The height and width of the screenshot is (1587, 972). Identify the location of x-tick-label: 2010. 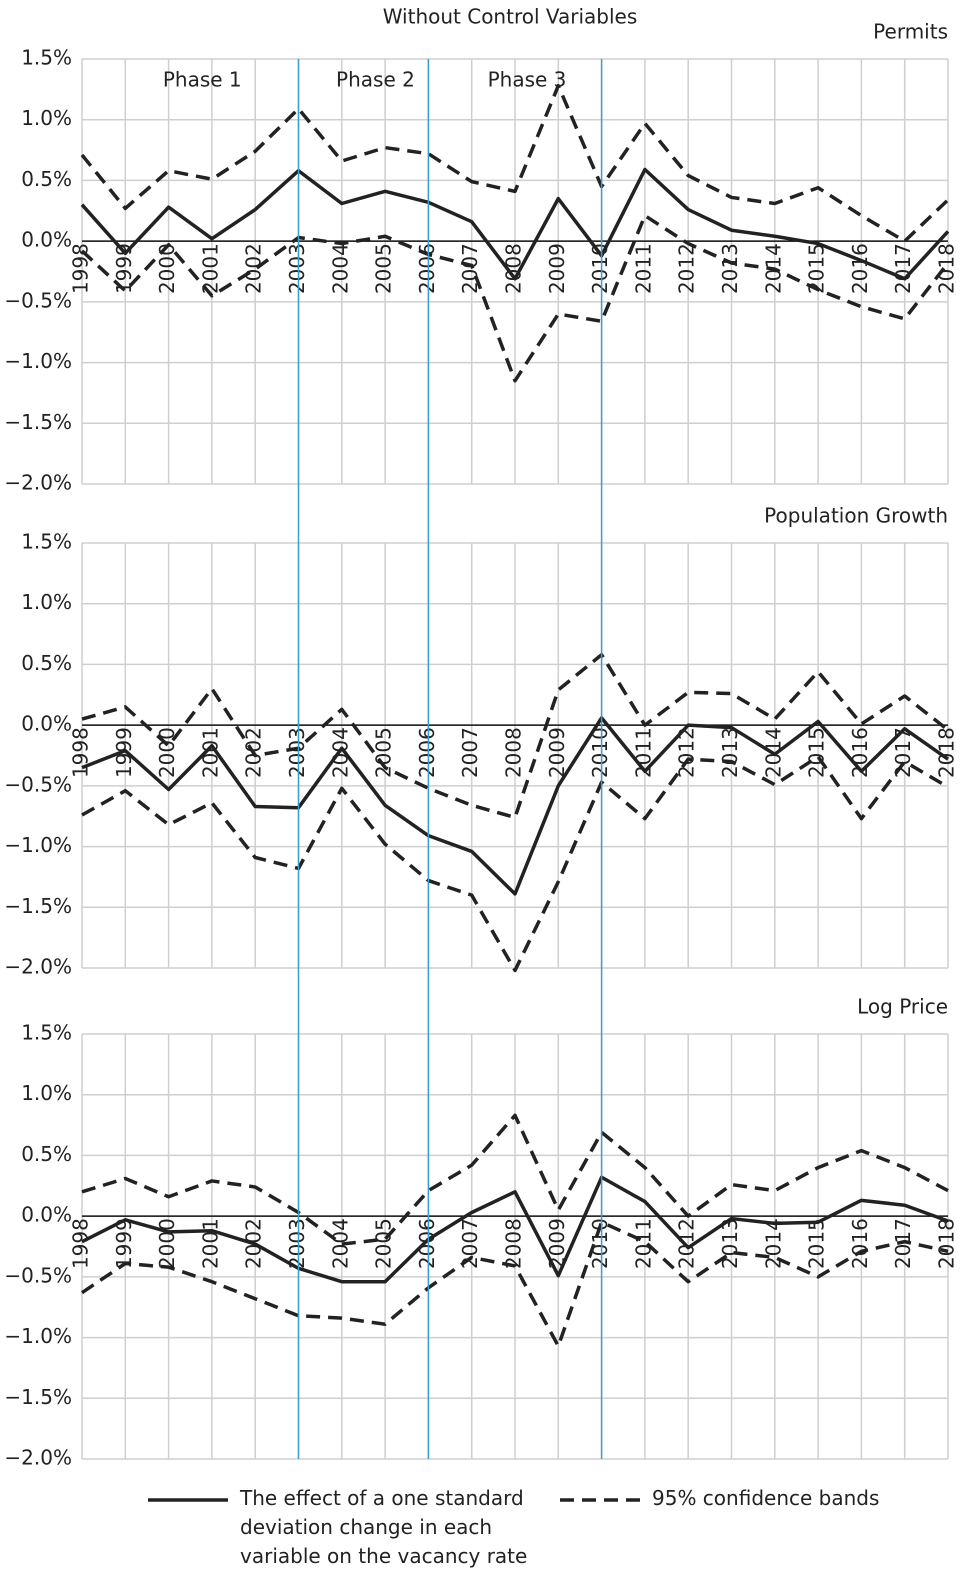
(600, 268).